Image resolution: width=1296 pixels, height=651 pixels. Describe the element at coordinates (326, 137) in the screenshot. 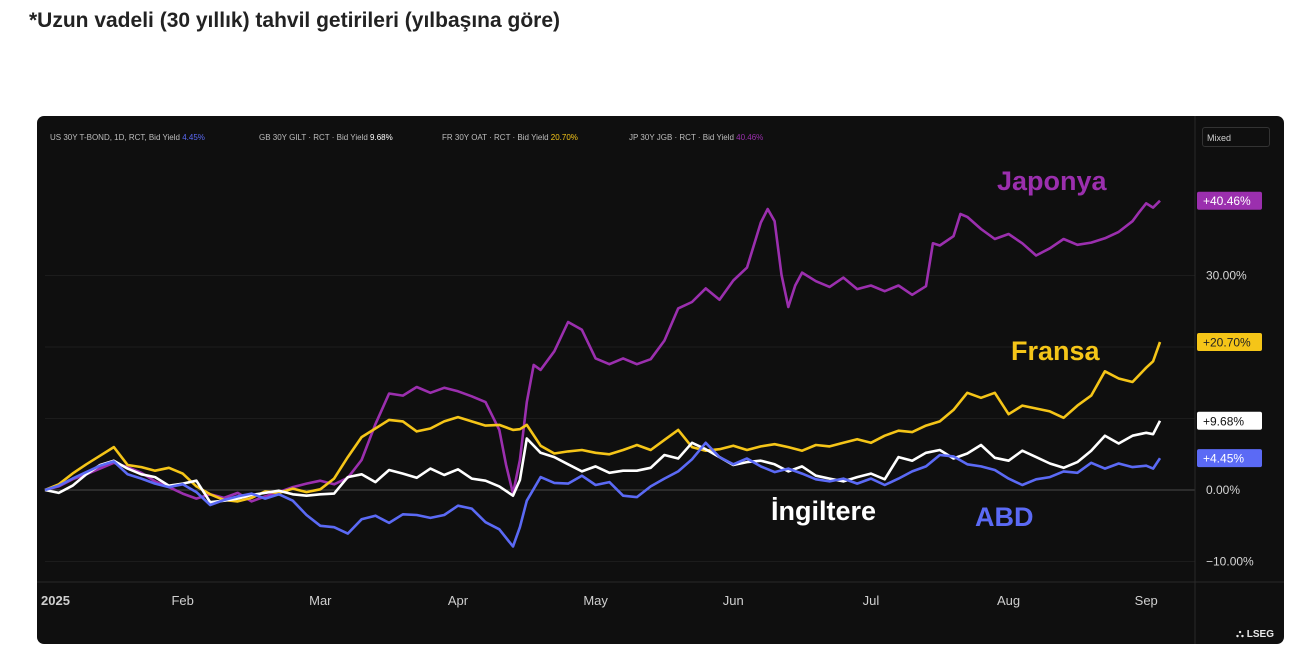

I see `legend-entry: GB 30Y GILT · RCT · Bid Yield 9.68%` at that location.